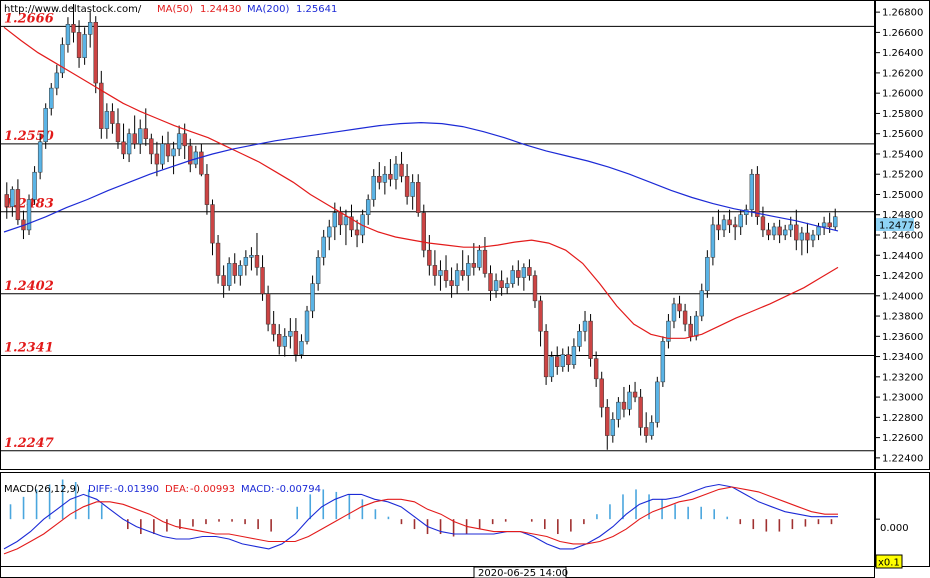 The image size is (930, 578). What do you see at coordinates (73, 9) in the screenshot?
I see `site-url: http://www.deltastock.com/` at bounding box center [73, 9].